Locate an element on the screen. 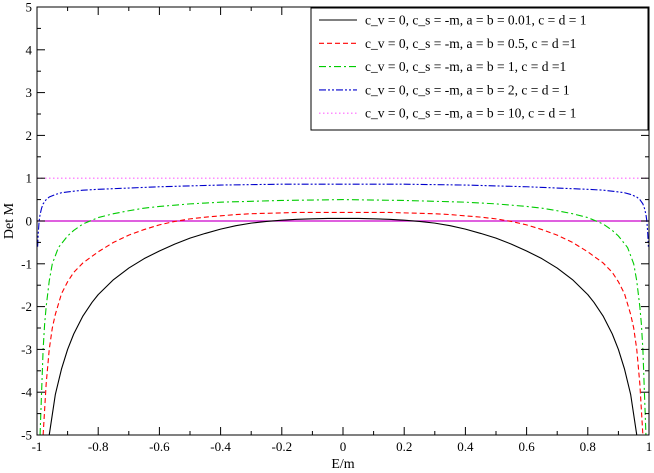  legend-label-2: c_v = 0, c_s = -m, a = b = 0.5, c = d =1 is located at coordinates (470, 43).